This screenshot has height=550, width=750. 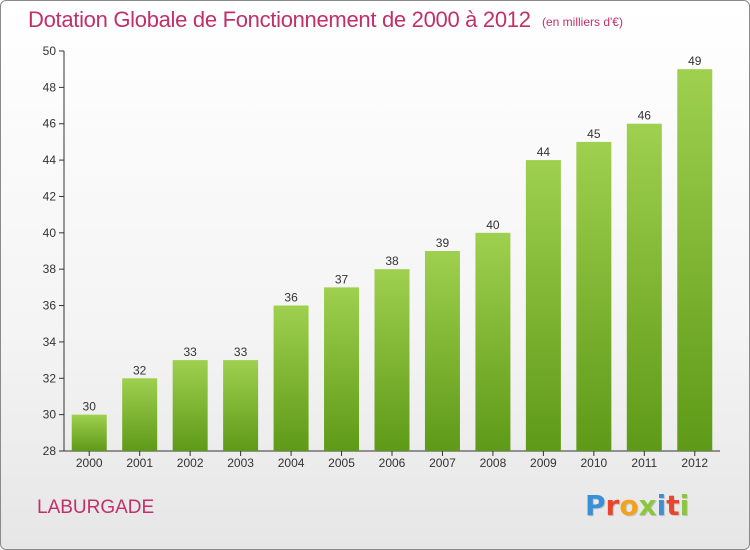 I want to click on data-label: 37, so click(x=342, y=279).